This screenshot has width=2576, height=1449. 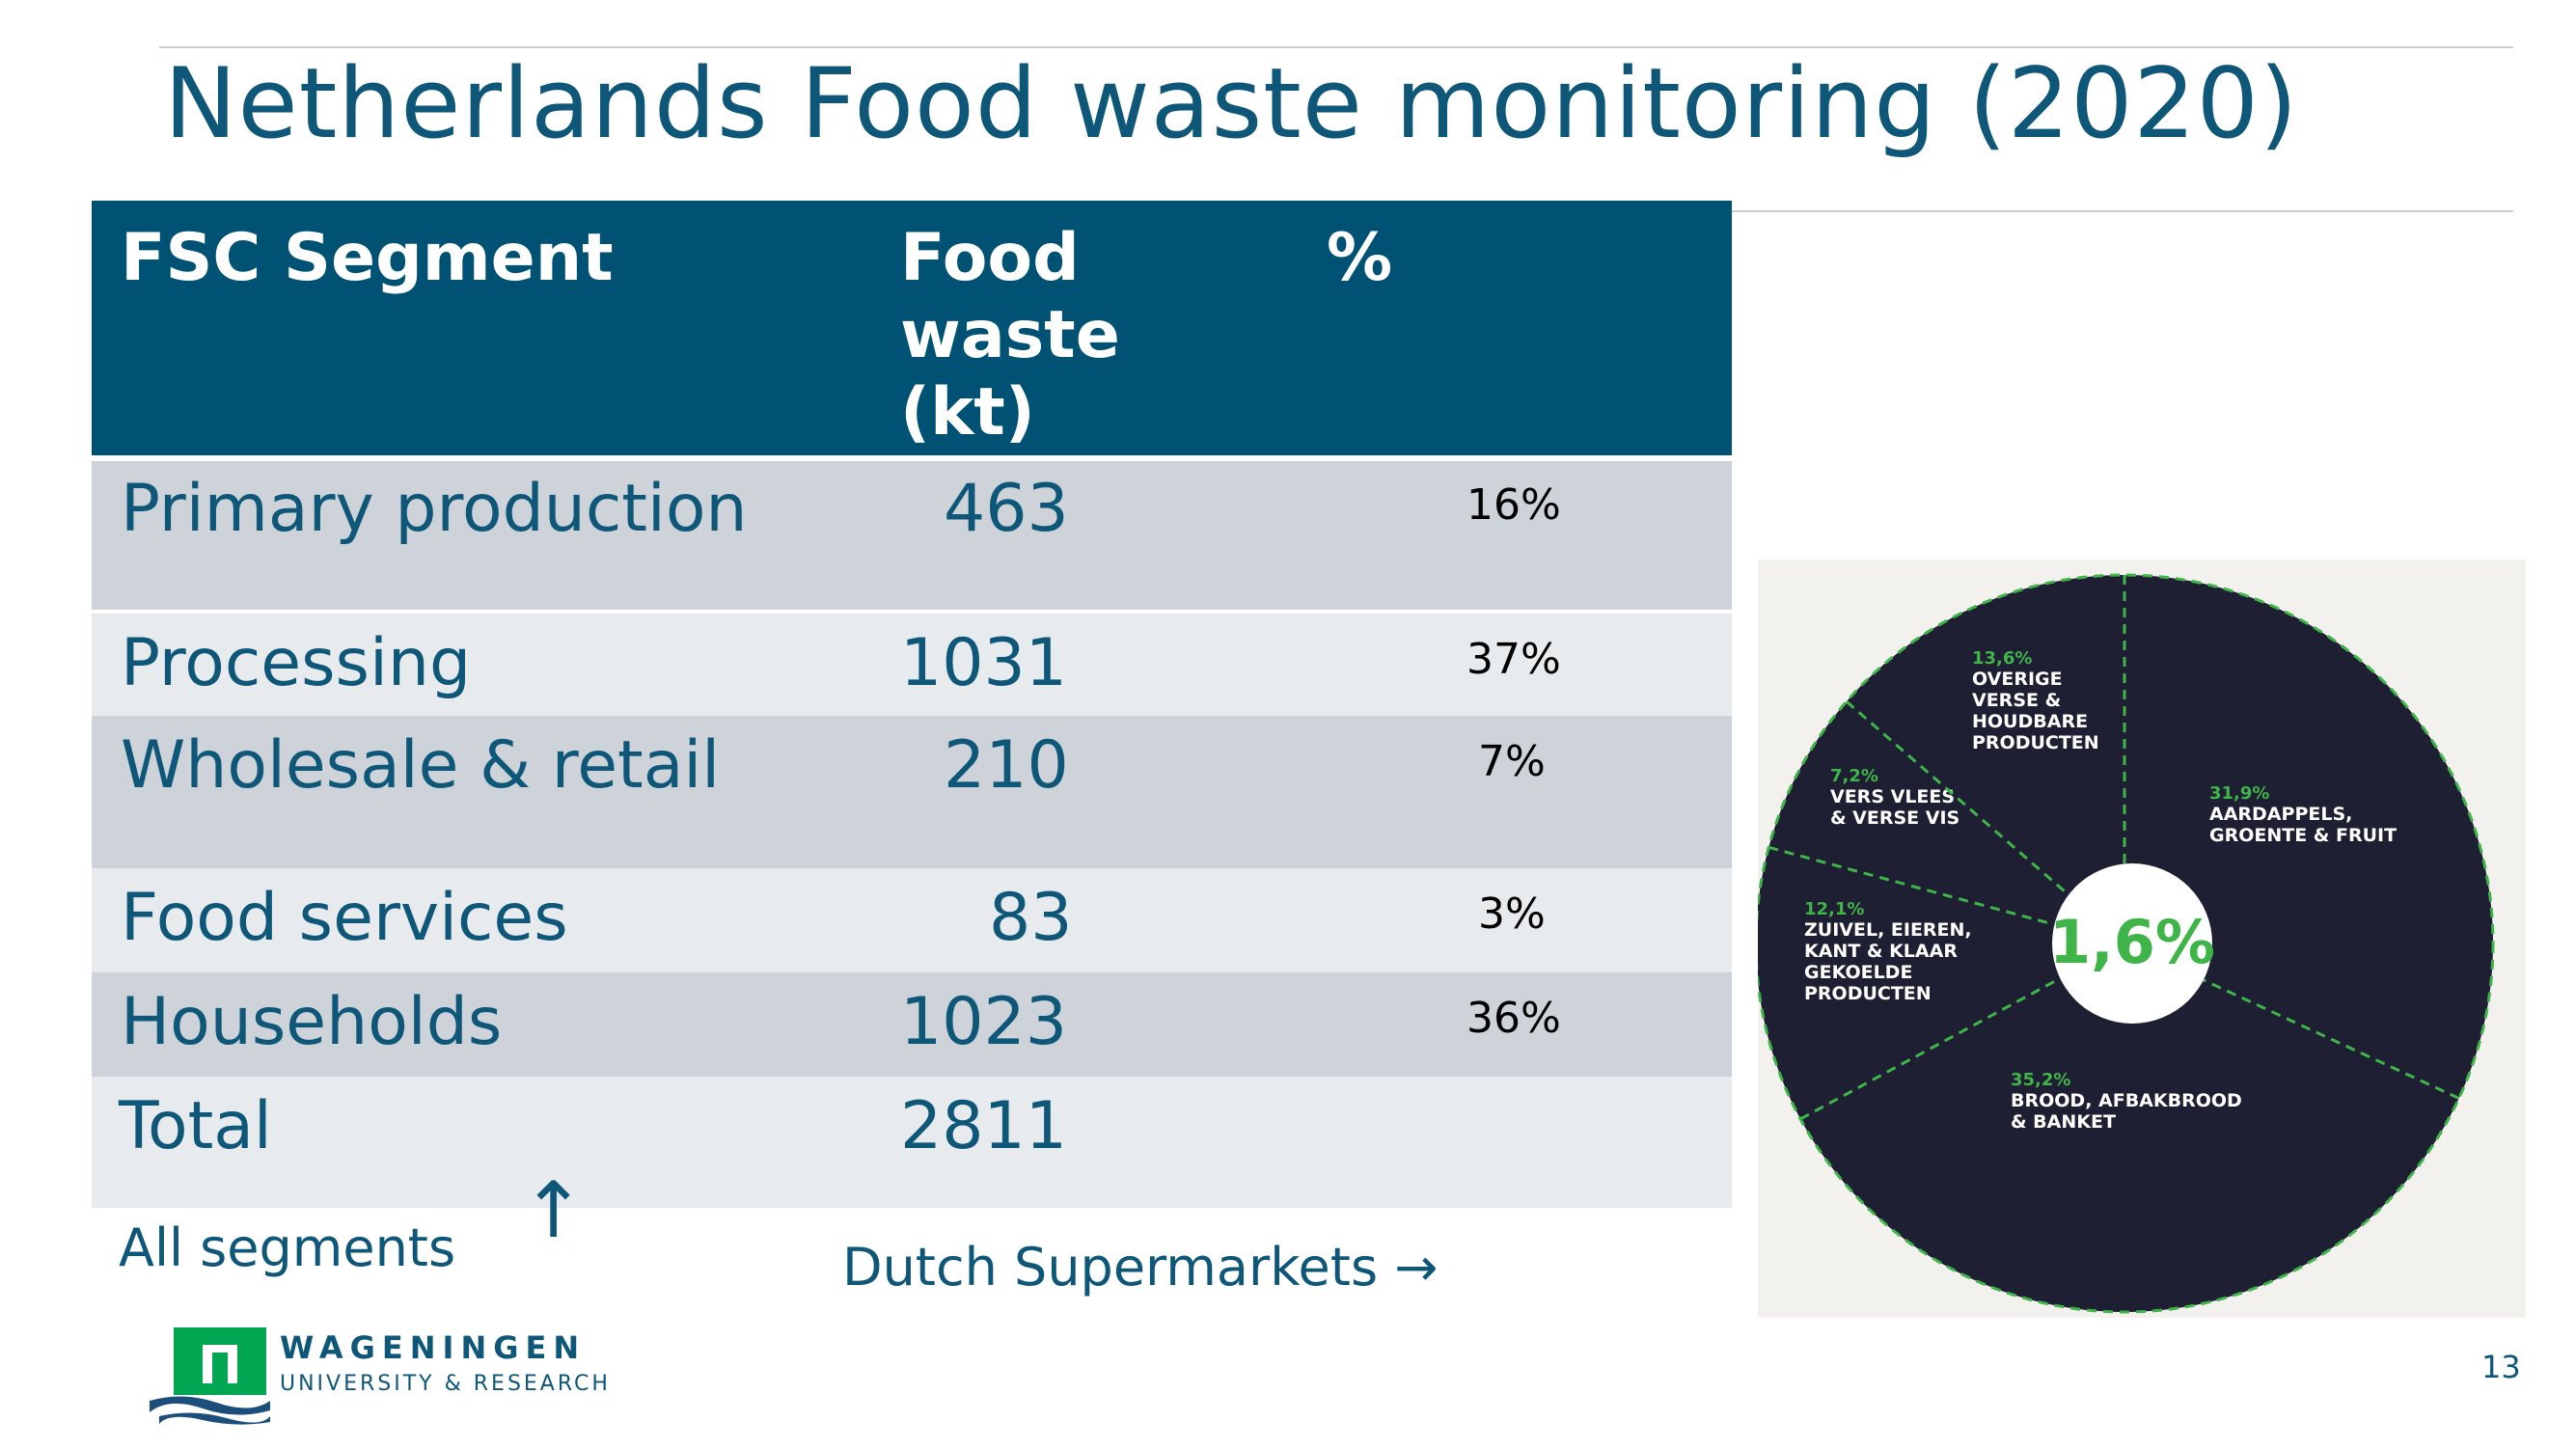 What do you see at coordinates (1141, 1267) in the screenshot?
I see `dutch-supermarkets-note: Dutch Supermarkets →` at bounding box center [1141, 1267].